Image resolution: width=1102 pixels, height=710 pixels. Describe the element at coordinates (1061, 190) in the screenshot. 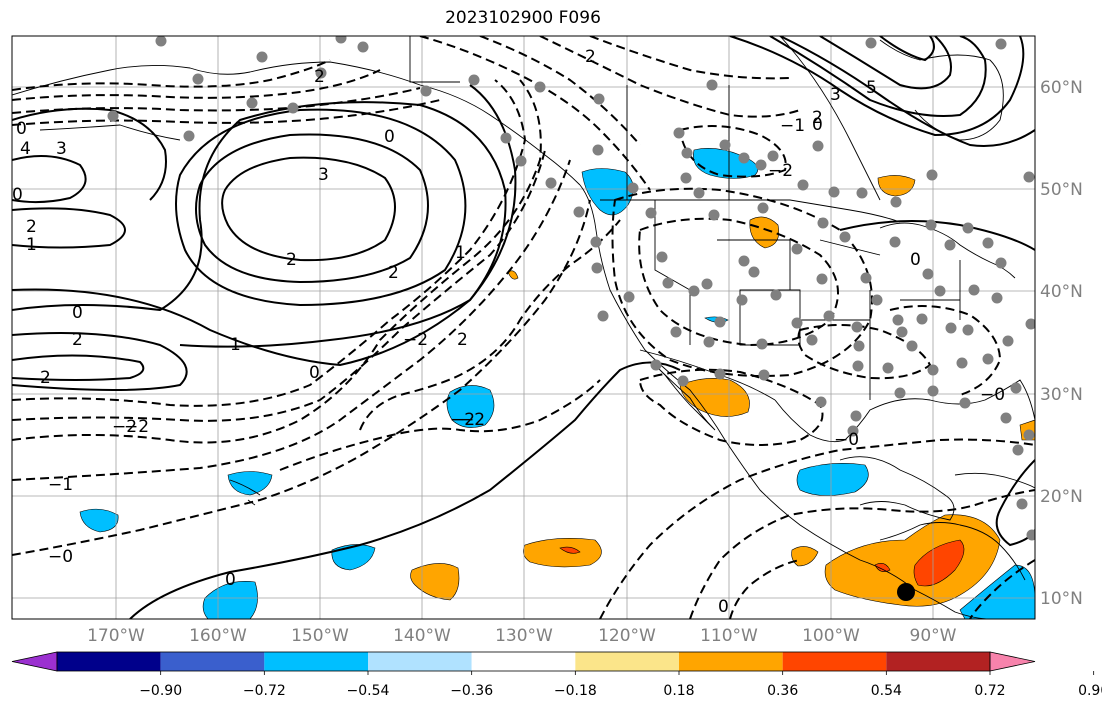

I see `lat-label: 50°N` at that location.